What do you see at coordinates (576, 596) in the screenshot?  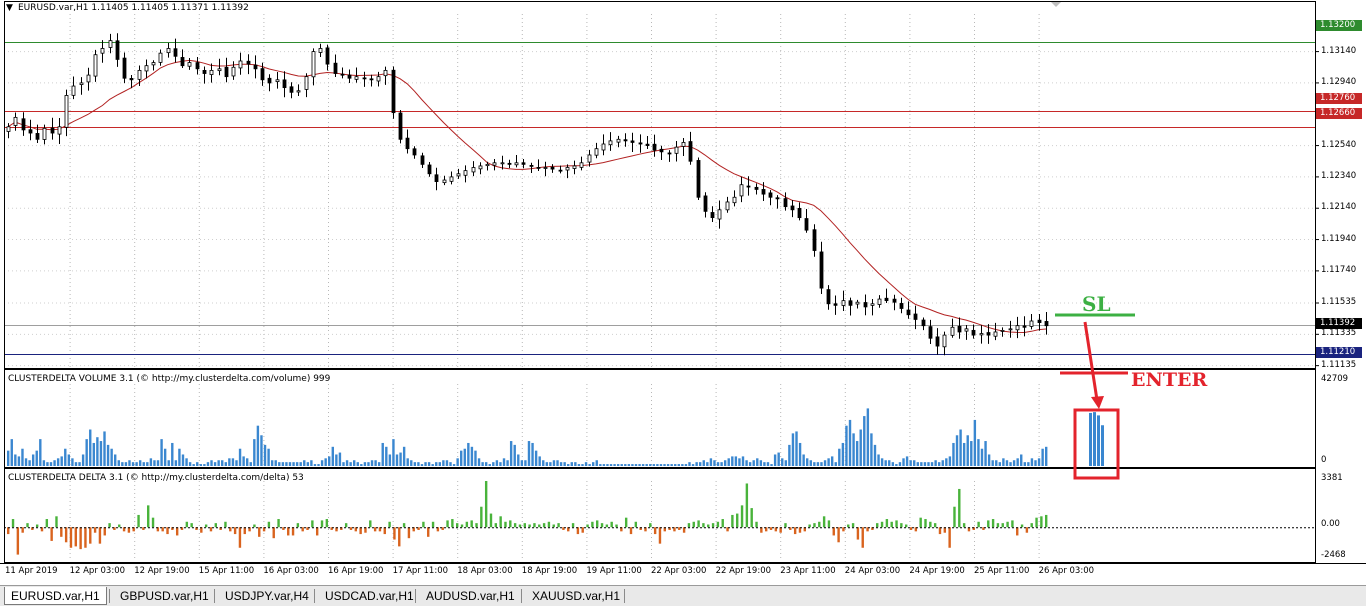 I see `tab-xauusd-h1: XAUUSD.var,H1` at bounding box center [576, 596].